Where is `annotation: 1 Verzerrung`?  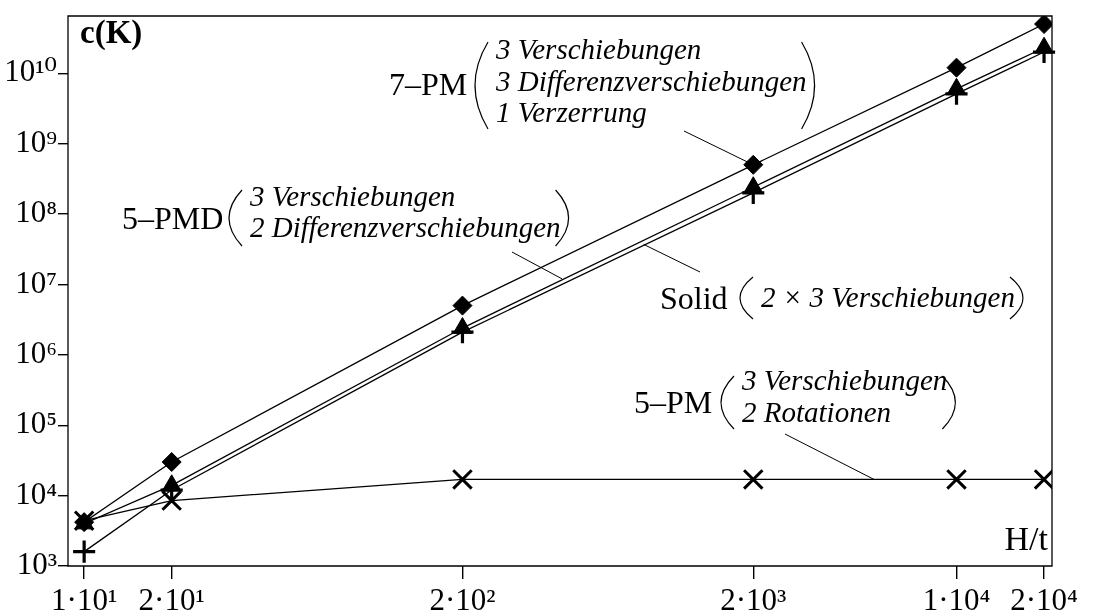
annotation: 1 Verzerrung is located at coordinates (571, 112).